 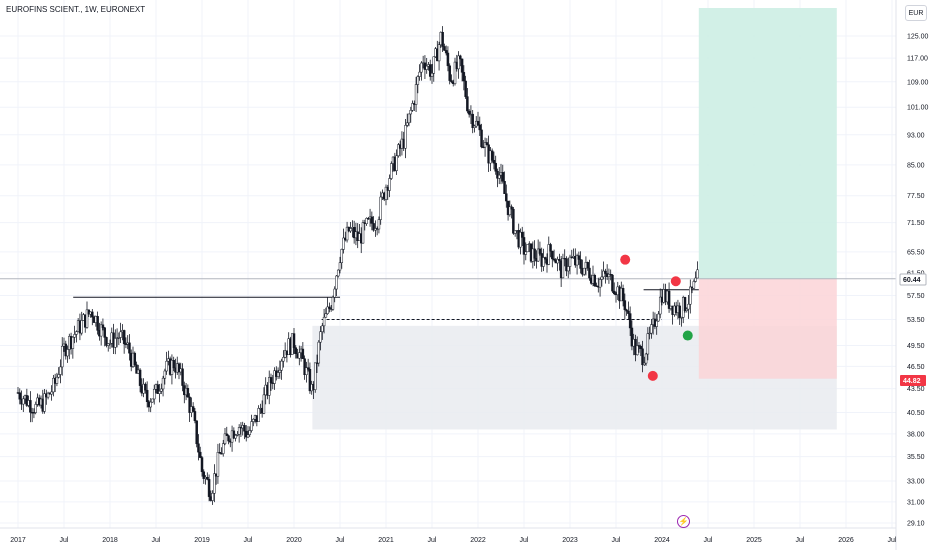 I want to click on stop-zone, so click(x=767, y=328).